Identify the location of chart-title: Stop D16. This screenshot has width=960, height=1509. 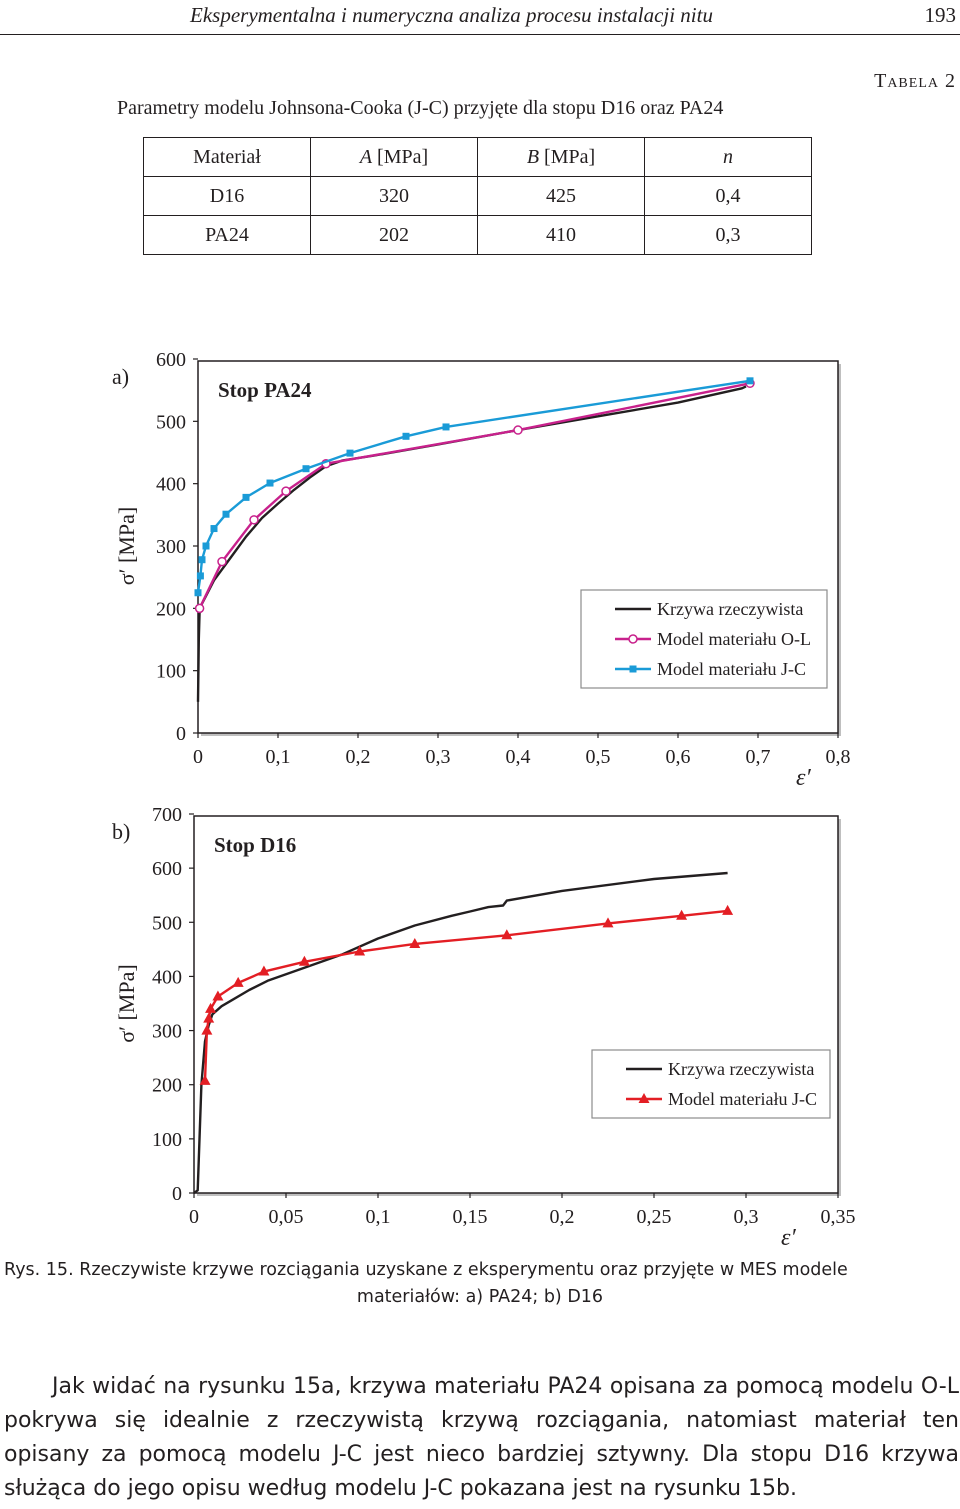
(255, 845).